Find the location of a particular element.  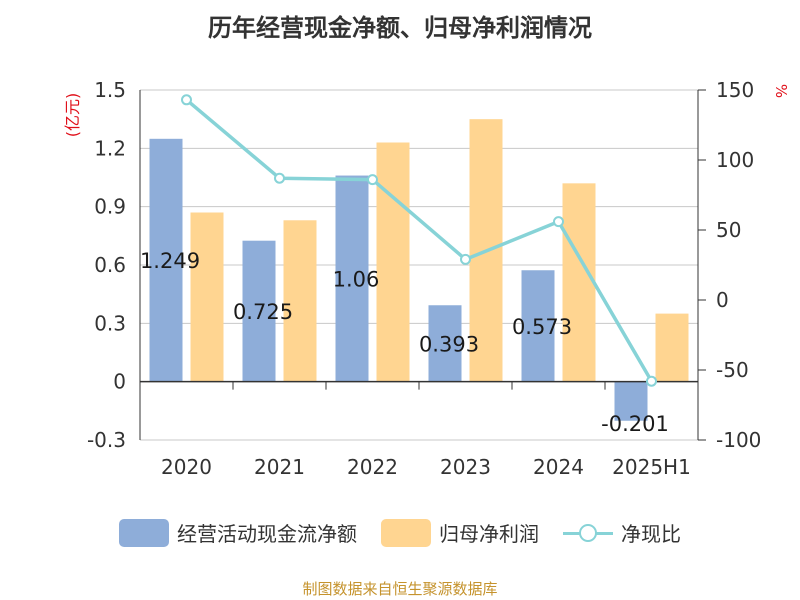

legend-item-net-profit: 归母净利润 is located at coordinates (460, 532).